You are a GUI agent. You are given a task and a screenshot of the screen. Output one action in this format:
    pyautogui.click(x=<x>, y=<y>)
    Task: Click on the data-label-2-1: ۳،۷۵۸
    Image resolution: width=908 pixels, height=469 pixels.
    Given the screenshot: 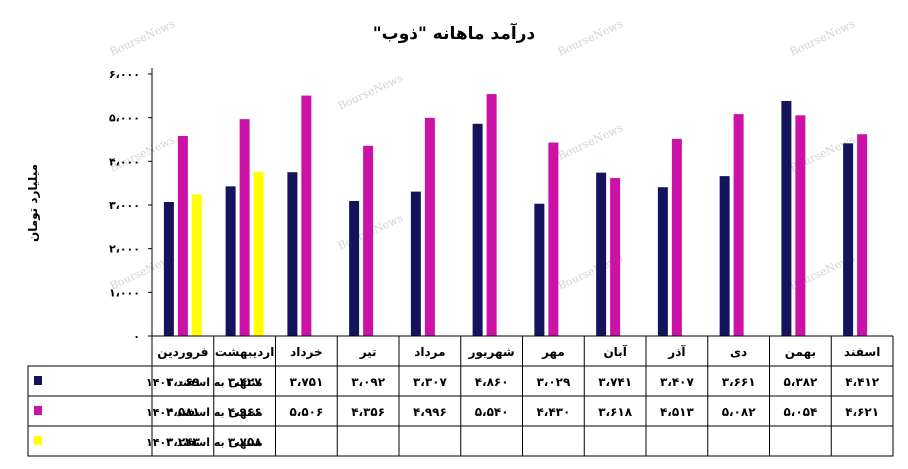 What is the action you would take?
    pyautogui.click(x=245, y=442)
    